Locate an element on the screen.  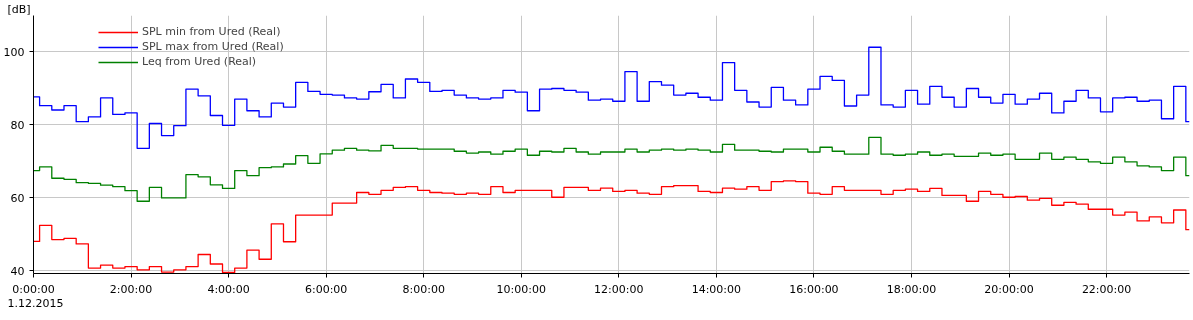
x-tick-label: 20:00:00 is located at coordinates (1009, 289).